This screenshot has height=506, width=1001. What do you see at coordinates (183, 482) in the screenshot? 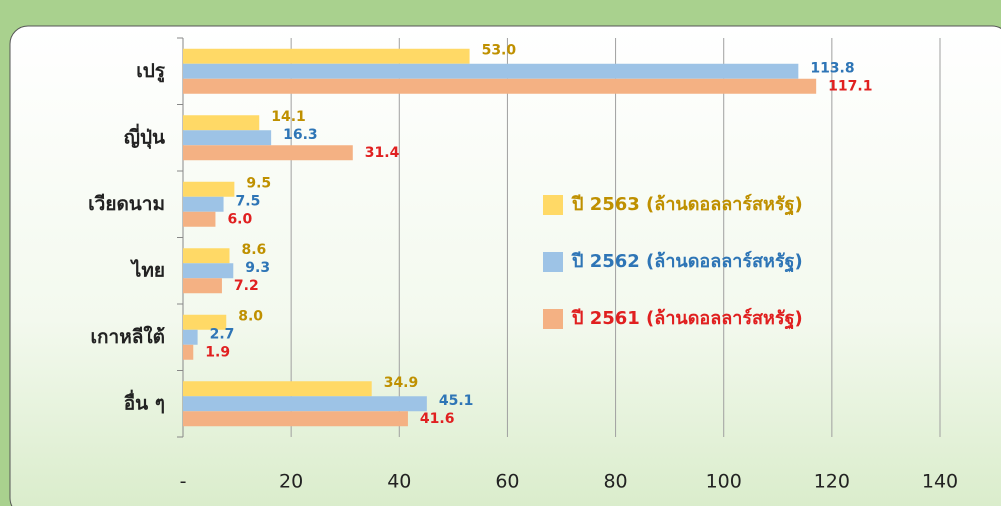
I see `x-tick-label: -` at bounding box center [183, 482].